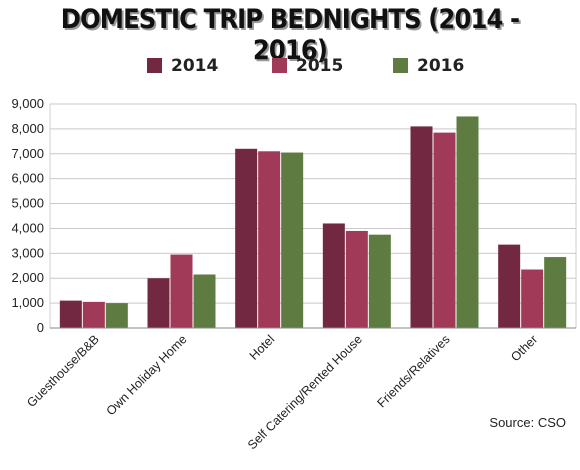  Describe the element at coordinates (524, 348) in the screenshot. I see `x-tick-label: Other` at that location.